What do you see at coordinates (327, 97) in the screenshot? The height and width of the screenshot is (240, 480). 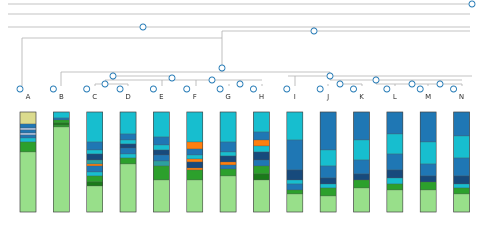 I see `column-label: J` at bounding box center [327, 97].